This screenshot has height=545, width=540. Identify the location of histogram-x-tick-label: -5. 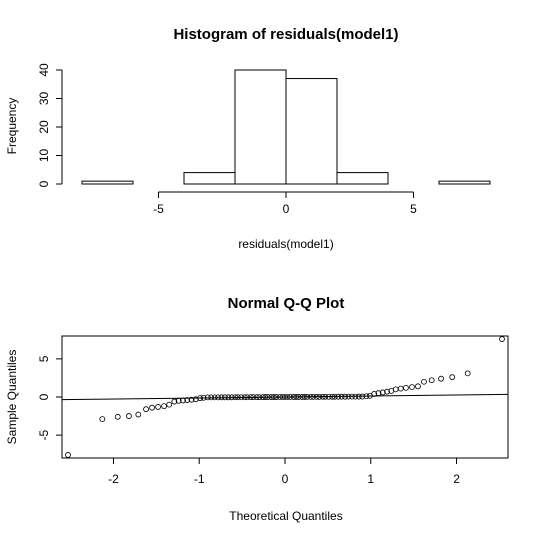
(158, 209).